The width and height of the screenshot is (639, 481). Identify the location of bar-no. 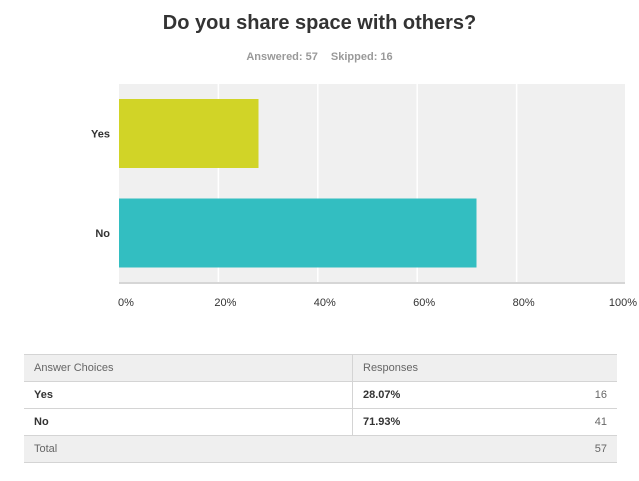
(298, 233).